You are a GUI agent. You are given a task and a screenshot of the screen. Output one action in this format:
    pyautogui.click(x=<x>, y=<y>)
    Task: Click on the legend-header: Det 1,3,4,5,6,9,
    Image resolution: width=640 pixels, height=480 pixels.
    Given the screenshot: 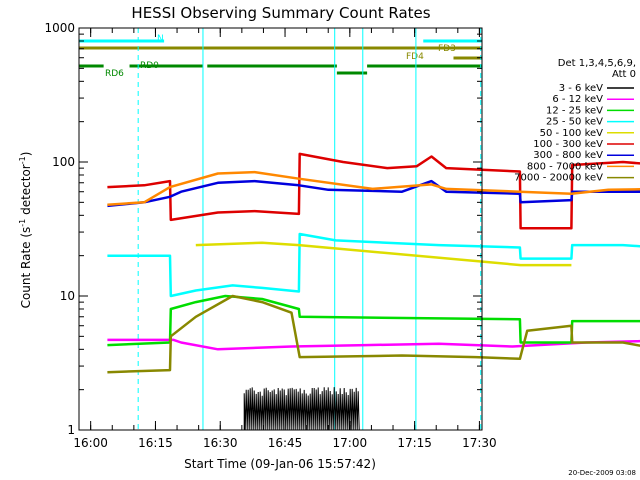 What is the action you would take?
    pyautogui.click(x=597, y=63)
    